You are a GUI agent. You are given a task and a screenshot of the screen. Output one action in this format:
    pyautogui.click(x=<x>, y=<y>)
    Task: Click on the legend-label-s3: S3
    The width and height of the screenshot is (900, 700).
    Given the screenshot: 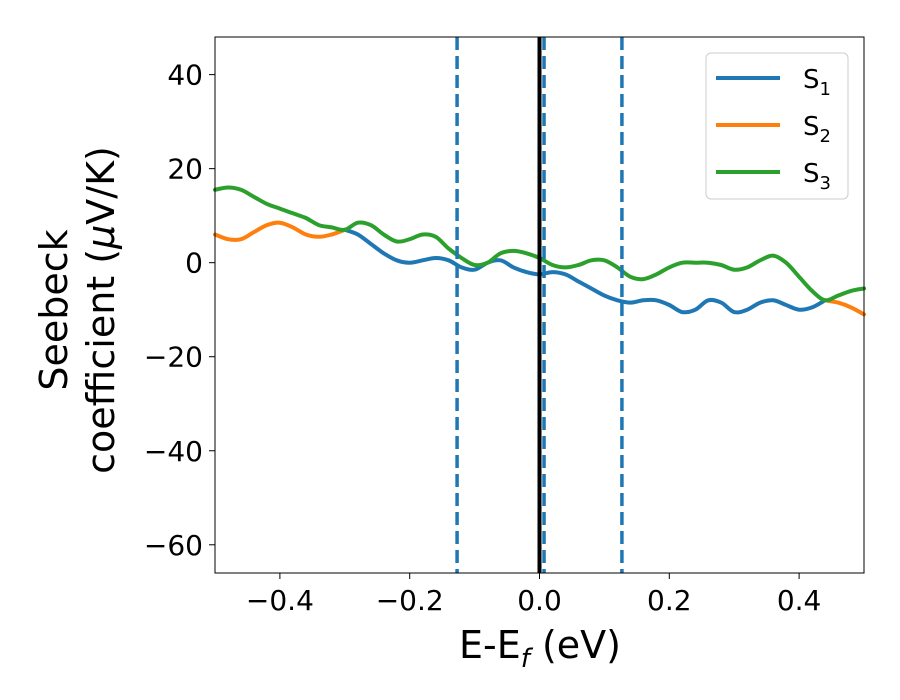 What is the action you would take?
    pyautogui.click(x=817, y=176)
    